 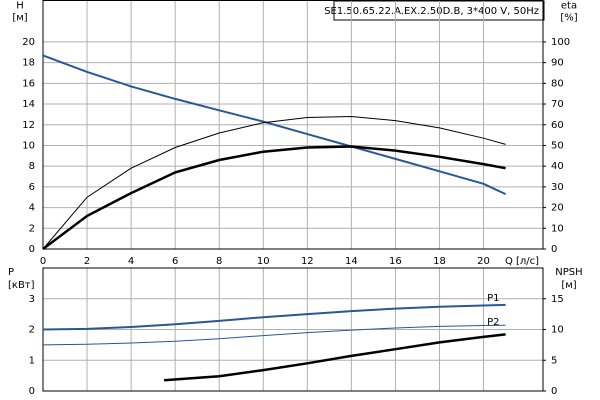 I want to click on x-axis-label: Q [л/с], so click(x=522, y=261).